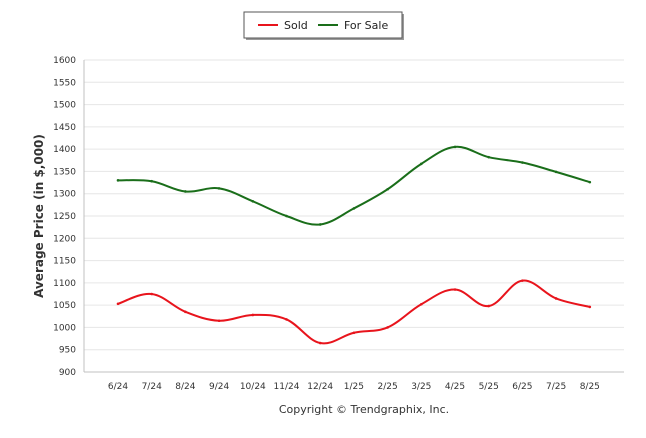 The height and width of the screenshot is (438, 646). I want to click on y-tick-label: 1600, so click(64, 61).